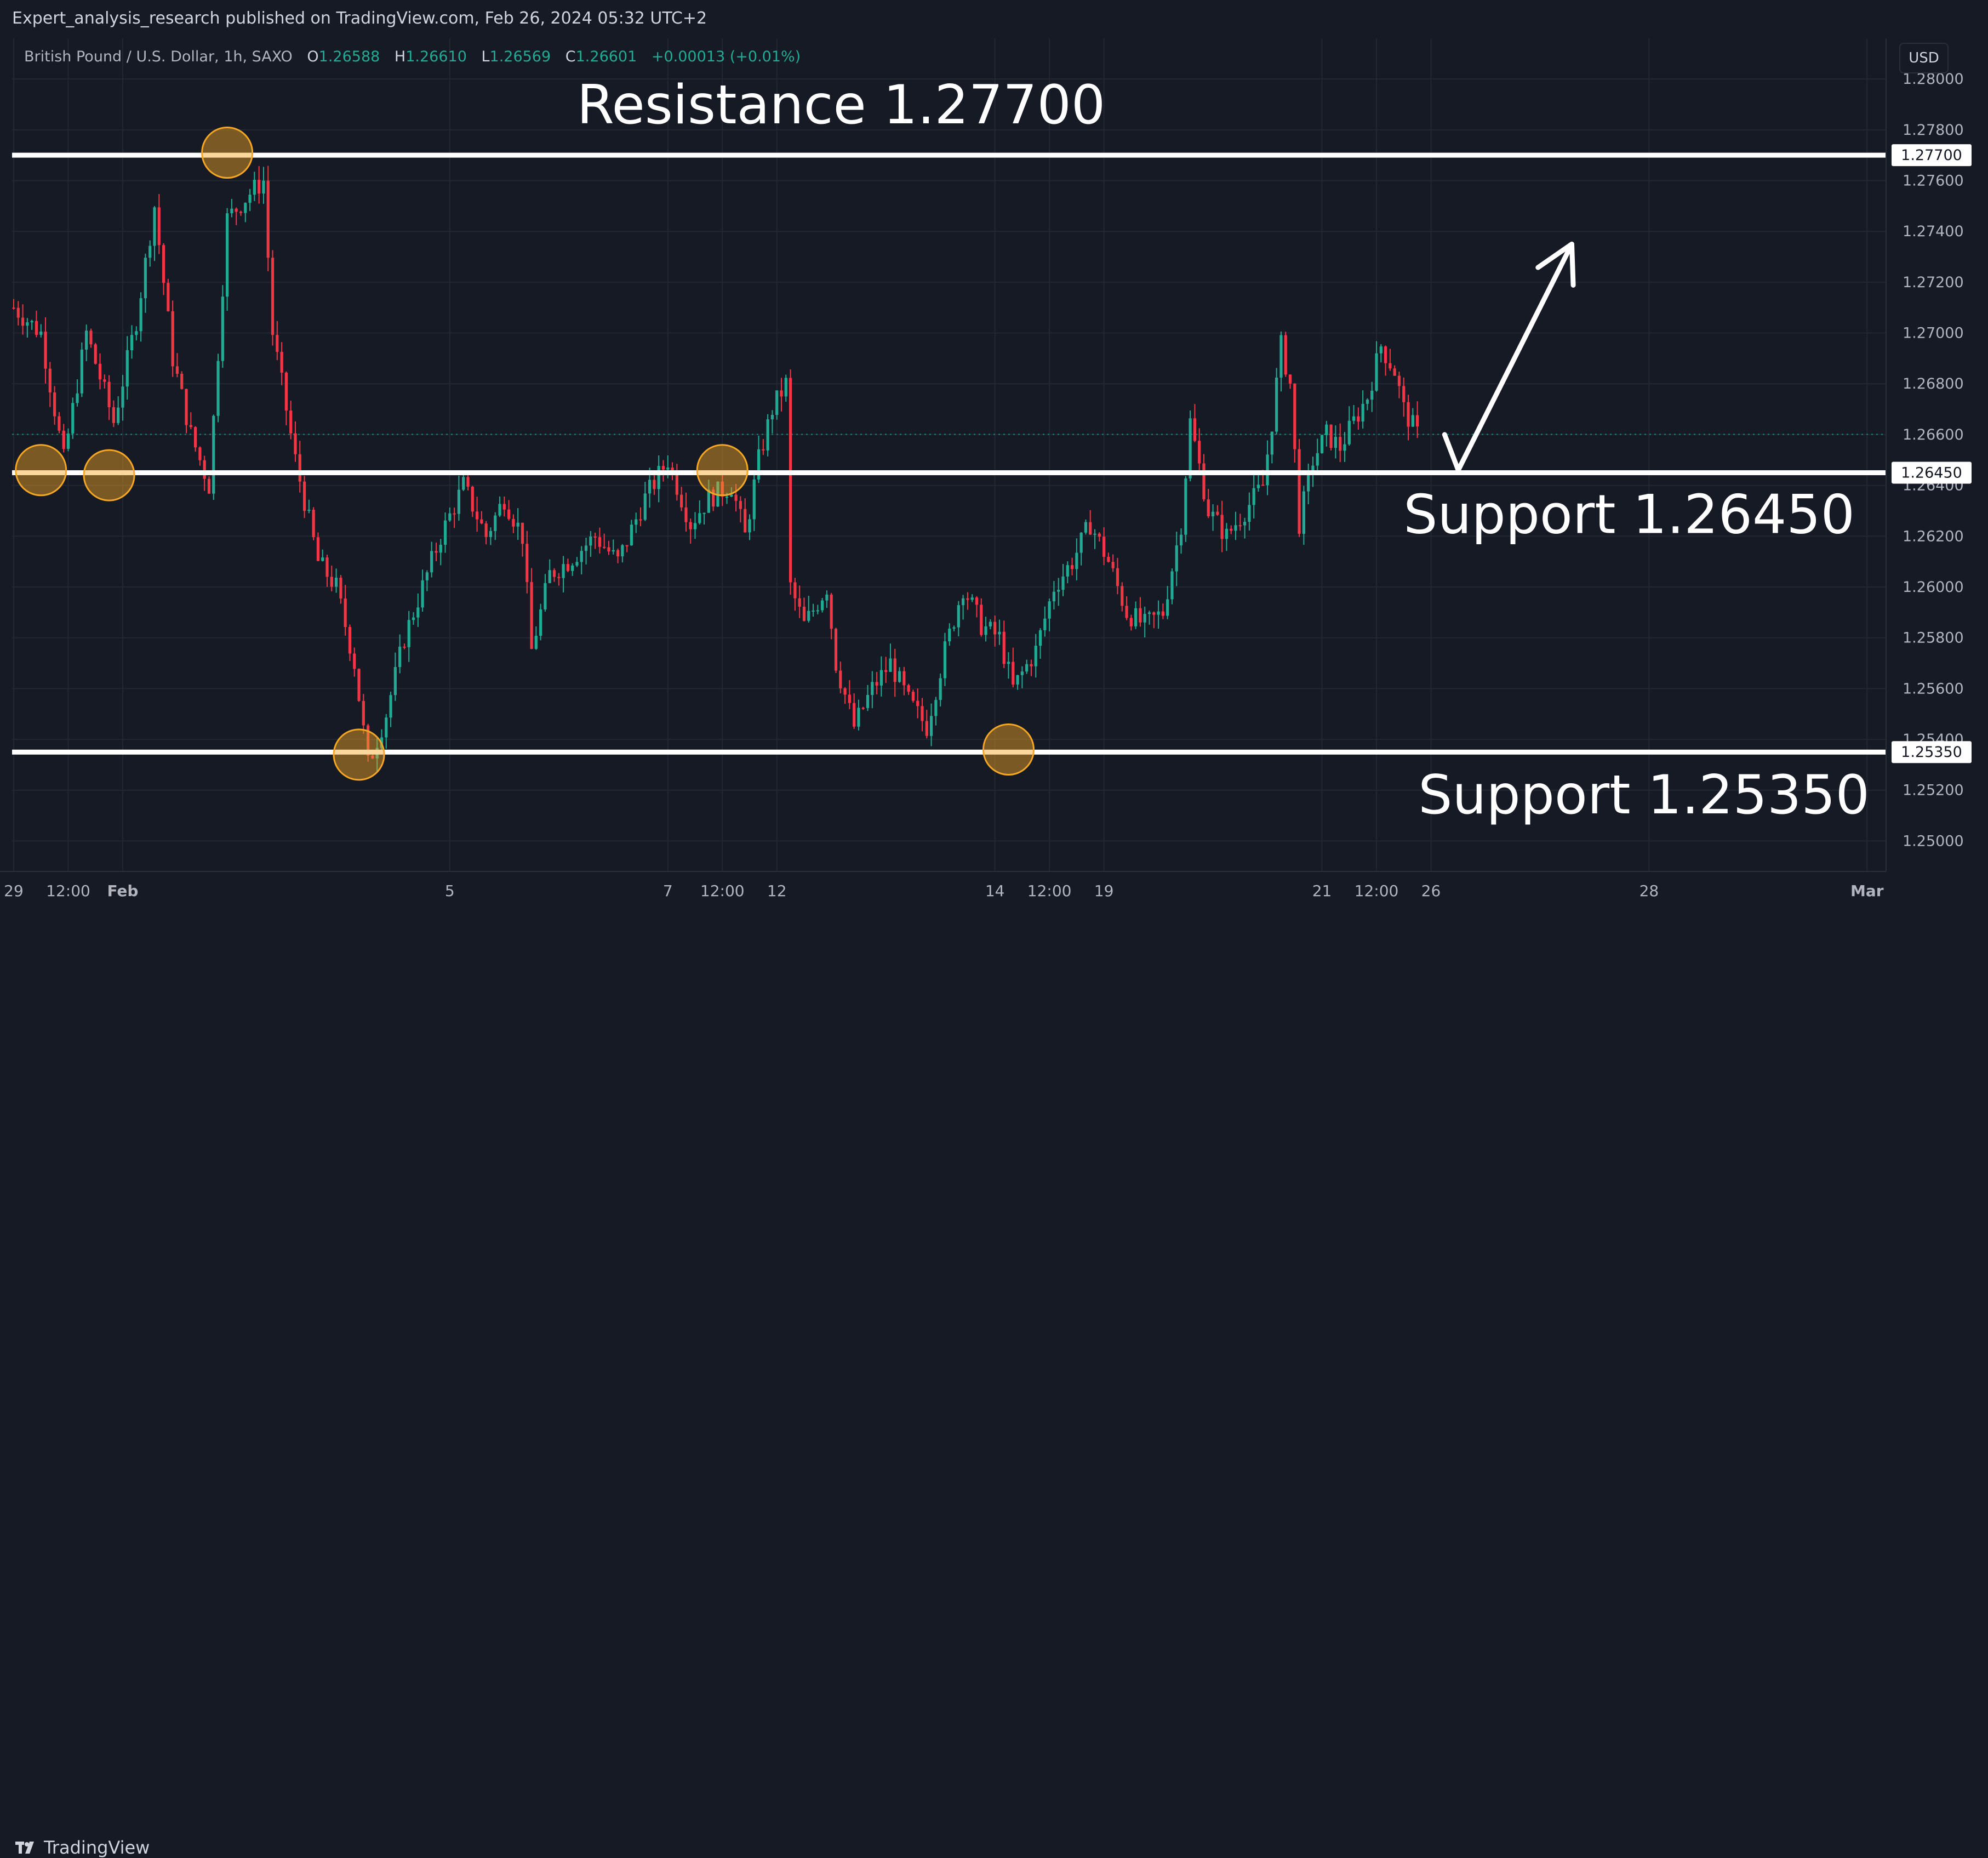 This screenshot has height=1858, width=1988. I want to click on level-axis-tag, so click(1932, 155).